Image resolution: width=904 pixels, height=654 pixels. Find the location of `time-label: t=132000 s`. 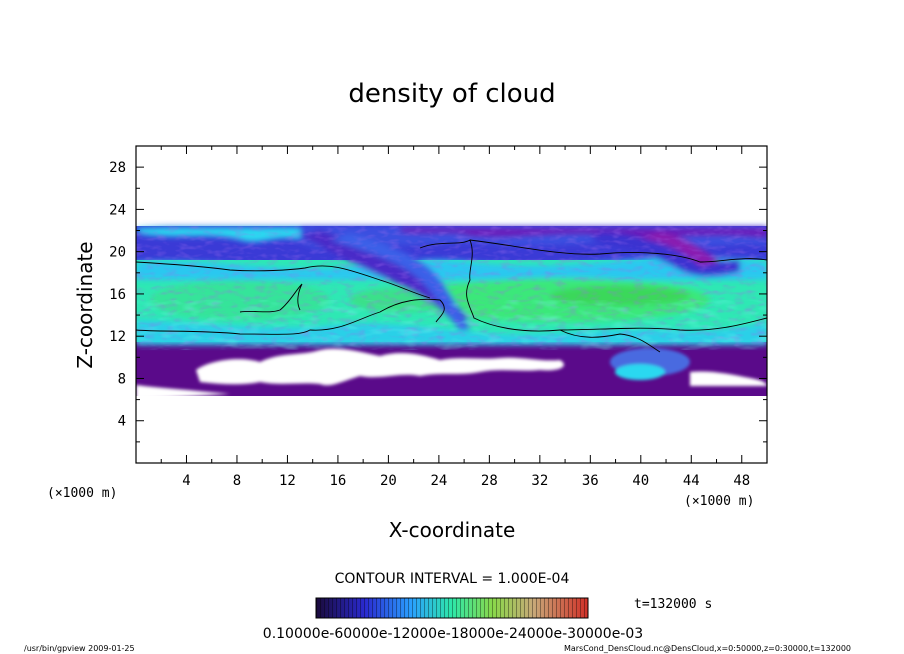

time-label: t=132000 s is located at coordinates (673, 604).